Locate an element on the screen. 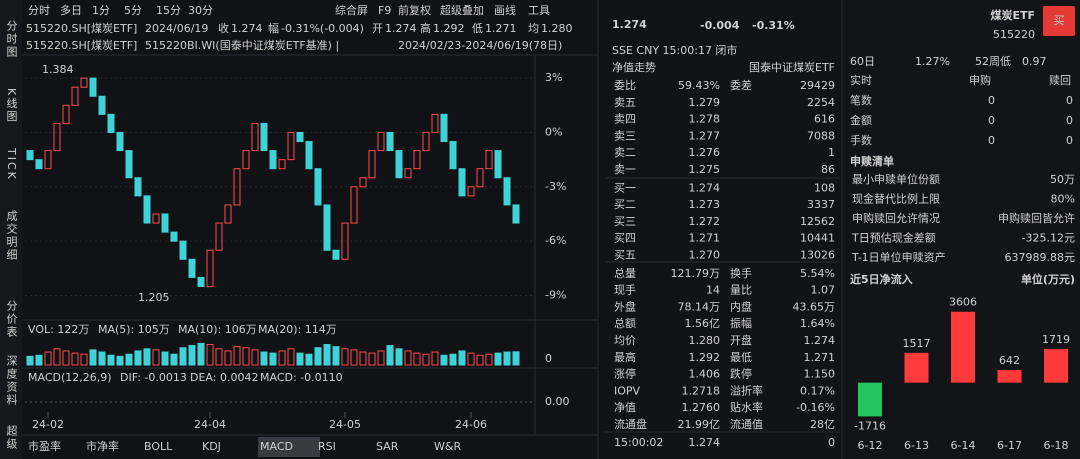 This screenshot has height=459, width=1080. y-tick-label: -6% is located at coordinates (555, 240).